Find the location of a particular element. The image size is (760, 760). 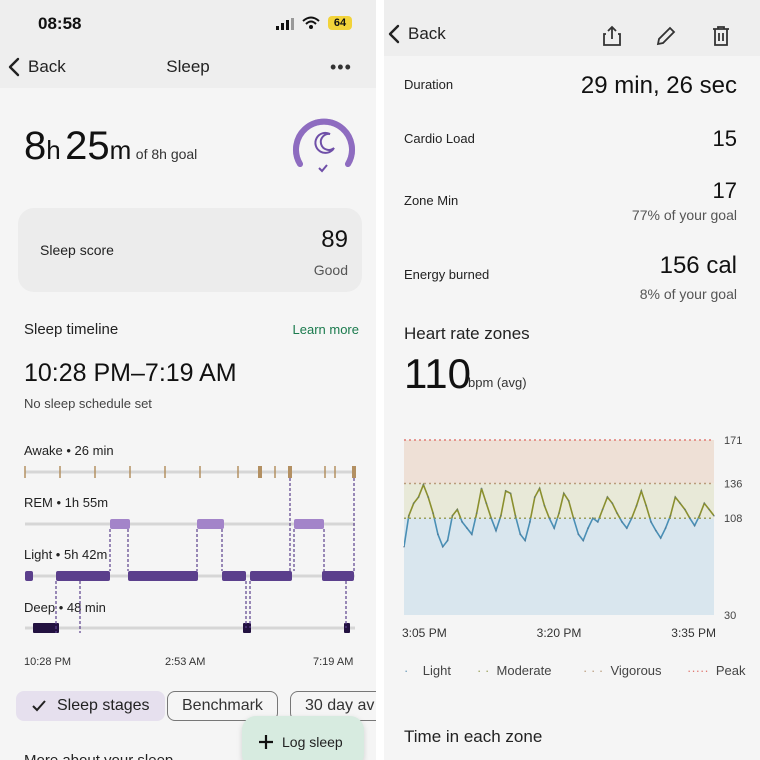

share-icon is located at coordinates (612, 36).